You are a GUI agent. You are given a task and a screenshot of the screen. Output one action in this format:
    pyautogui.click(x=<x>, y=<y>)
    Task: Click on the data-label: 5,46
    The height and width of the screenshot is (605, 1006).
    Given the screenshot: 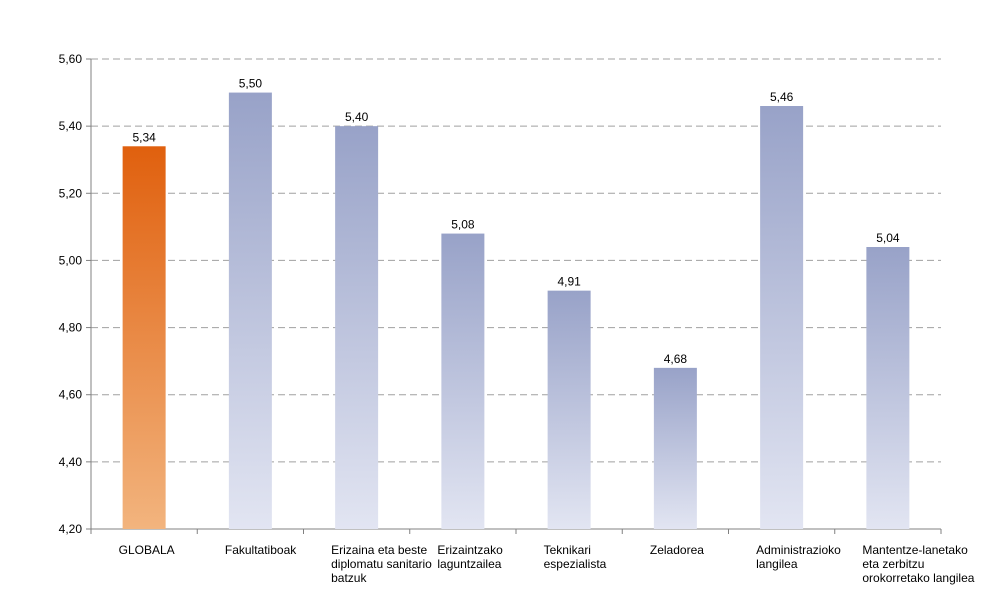 What is the action you would take?
    pyautogui.click(x=782, y=97)
    